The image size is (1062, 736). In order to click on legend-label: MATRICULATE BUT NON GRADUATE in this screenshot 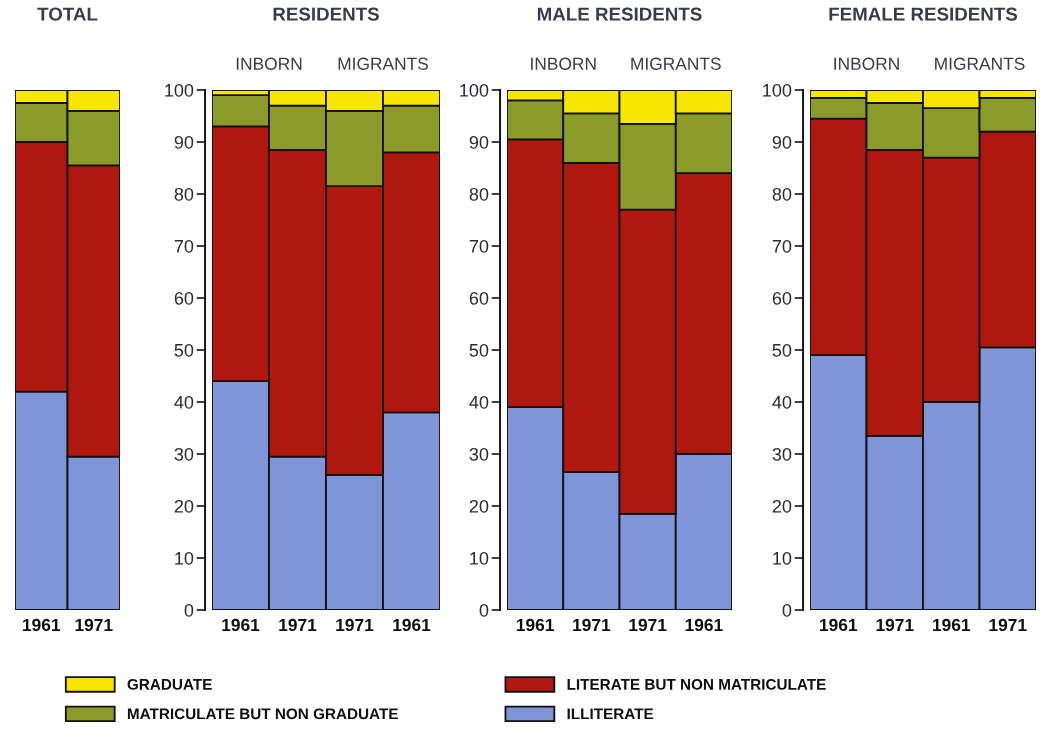, I will do `click(262, 714)`.